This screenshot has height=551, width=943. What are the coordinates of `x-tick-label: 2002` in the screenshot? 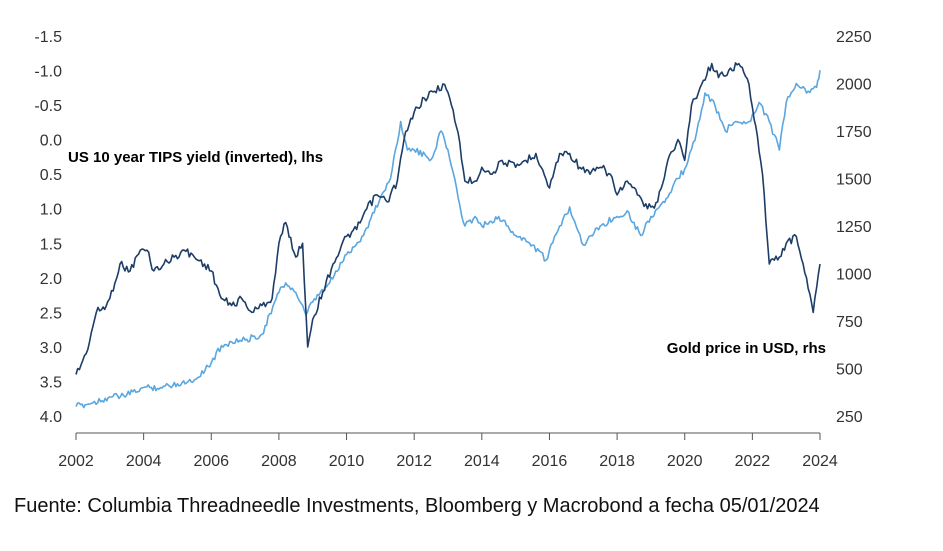 It's located at (76, 461).